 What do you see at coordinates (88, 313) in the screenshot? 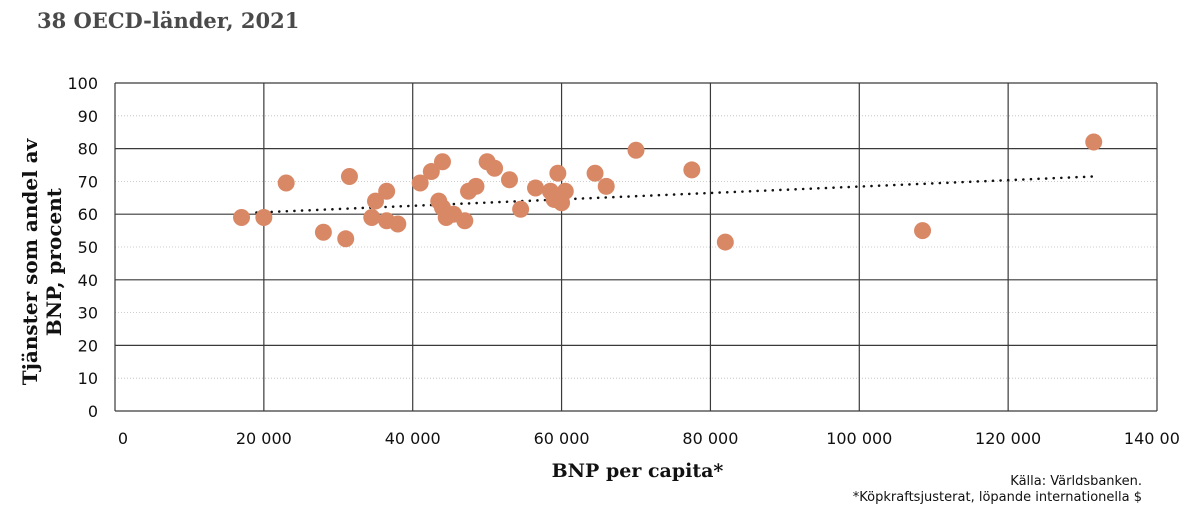
I see `y-tick-label: 30` at bounding box center [88, 313].